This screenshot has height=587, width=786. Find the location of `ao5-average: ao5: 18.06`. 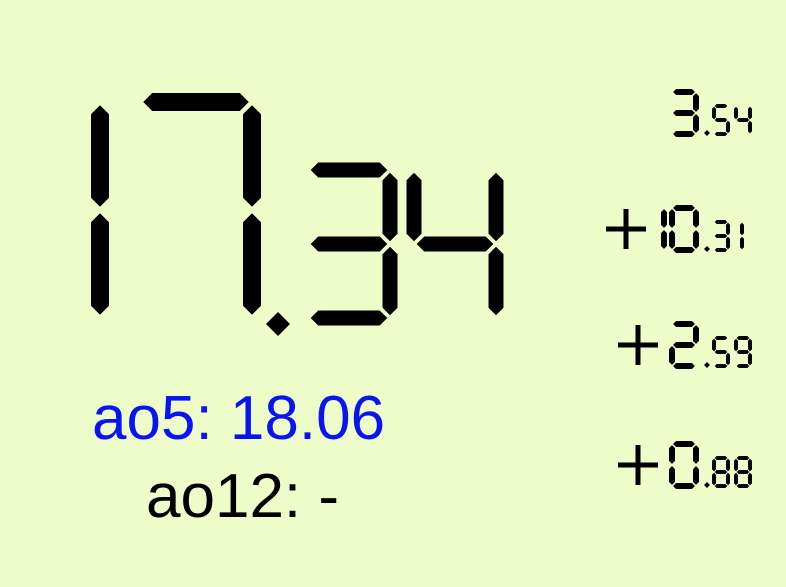

ao5-average: ao5: 18.06 is located at coordinates (239, 418).